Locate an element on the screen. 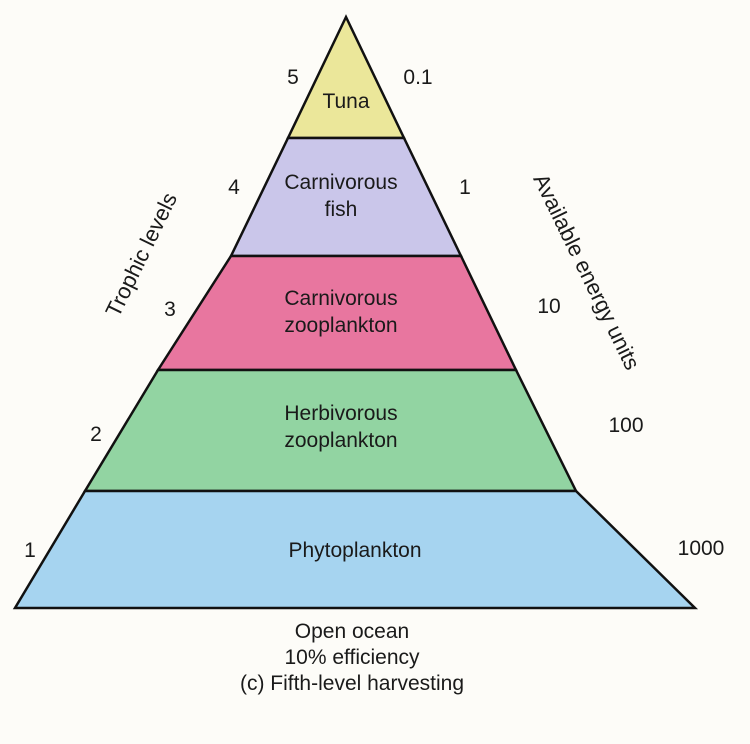  level-4-label-line1: Carnivorous is located at coordinates (340, 182).